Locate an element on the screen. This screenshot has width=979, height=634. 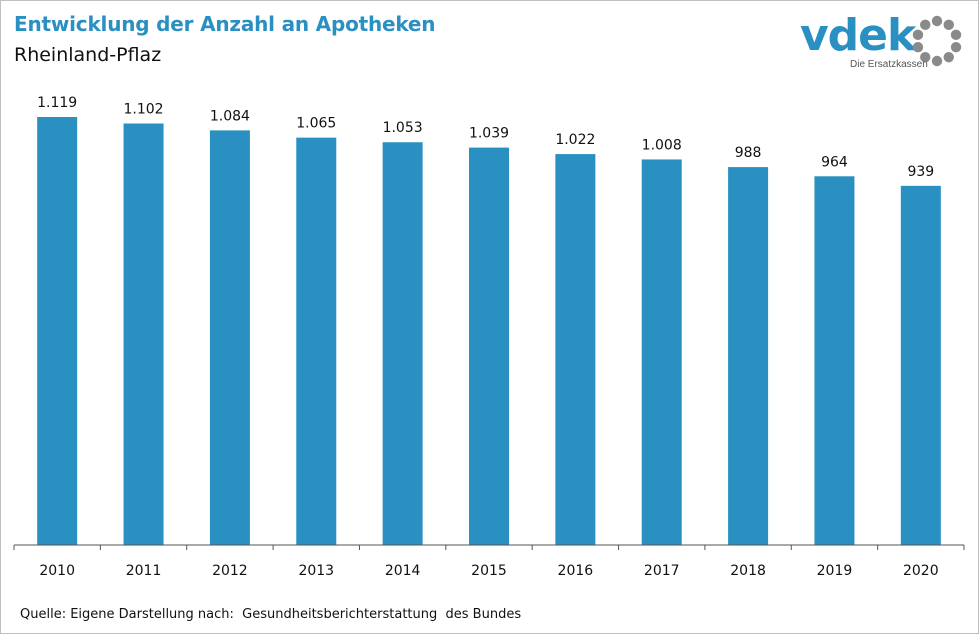
x-tick-label: 2016 is located at coordinates (576, 571).